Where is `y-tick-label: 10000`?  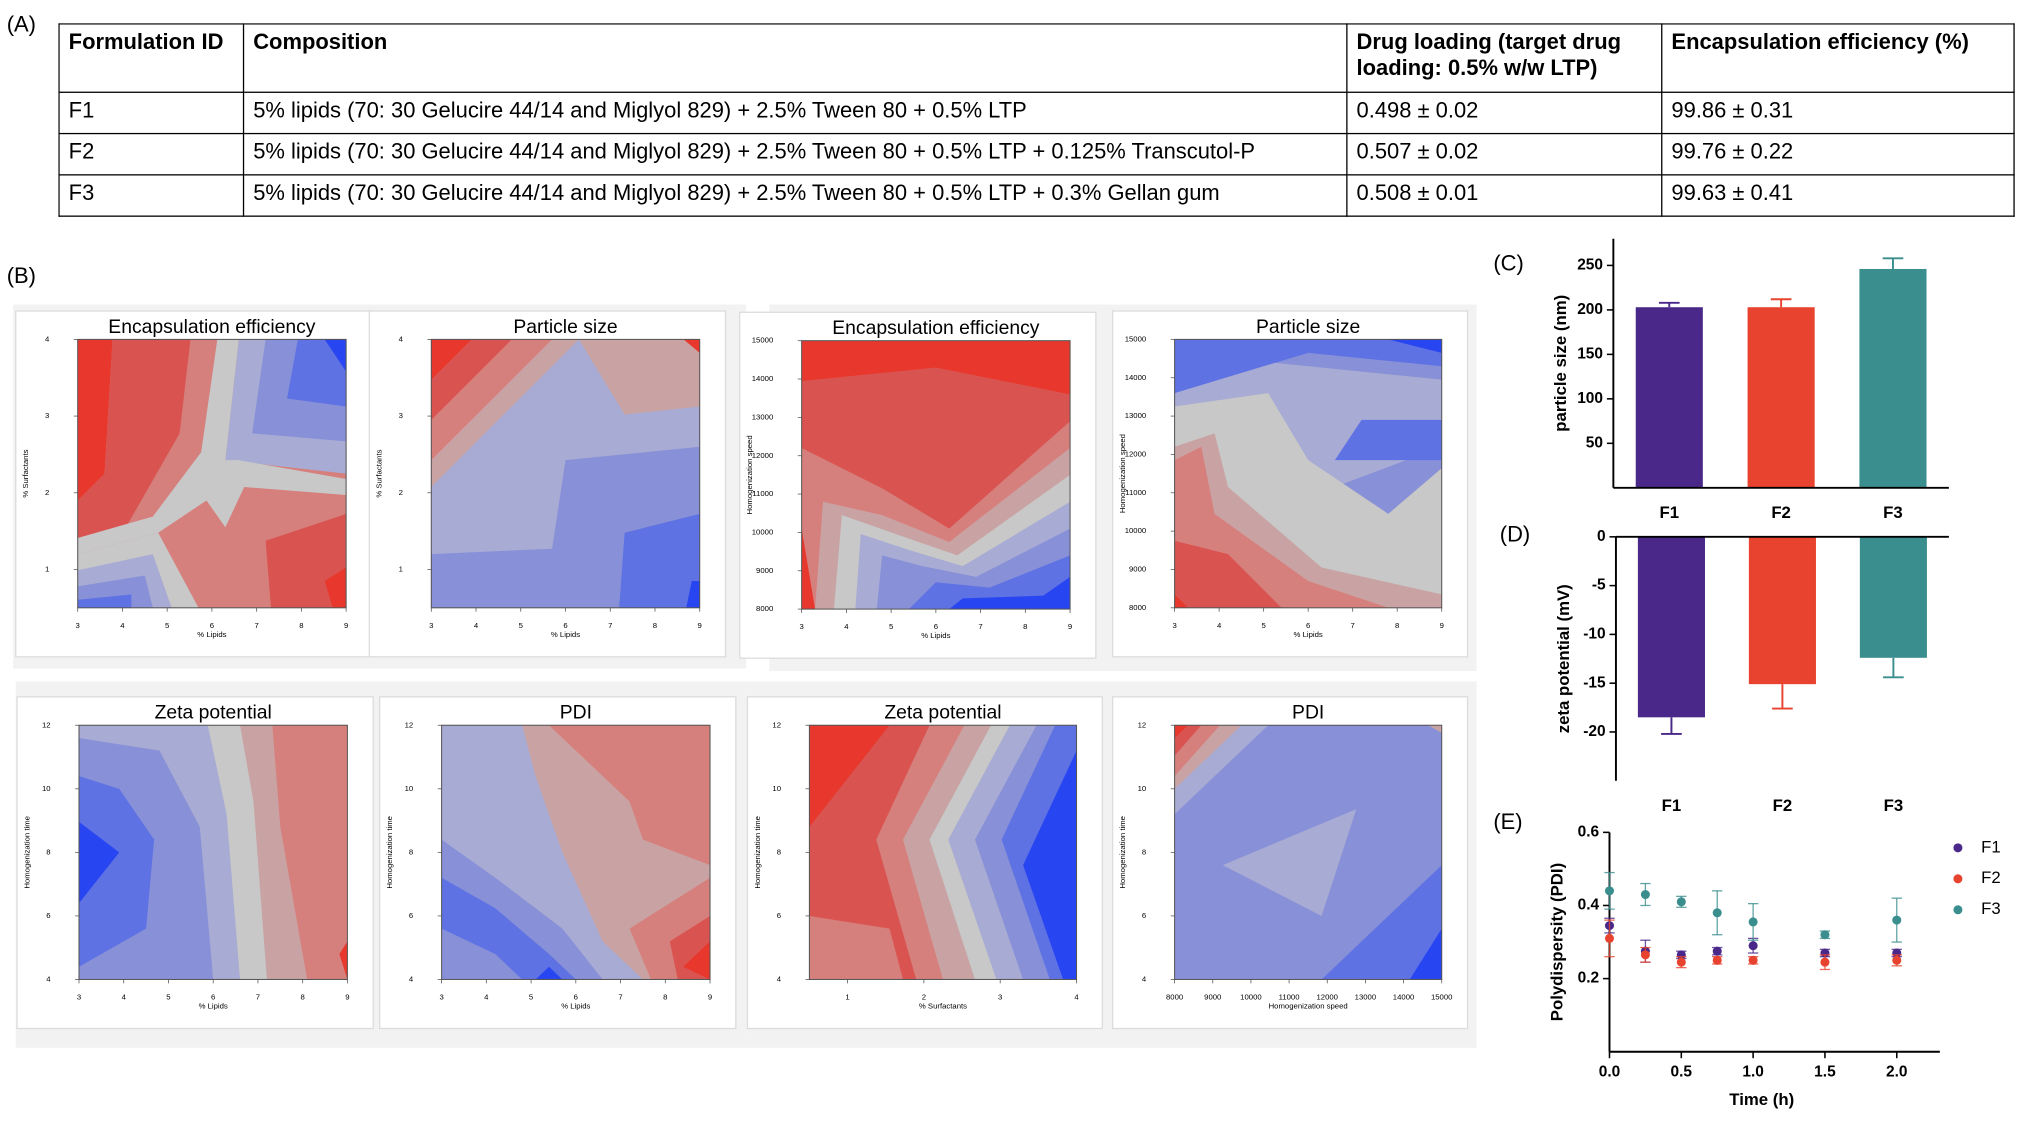 y-tick-label: 10000 is located at coordinates (1136, 530).